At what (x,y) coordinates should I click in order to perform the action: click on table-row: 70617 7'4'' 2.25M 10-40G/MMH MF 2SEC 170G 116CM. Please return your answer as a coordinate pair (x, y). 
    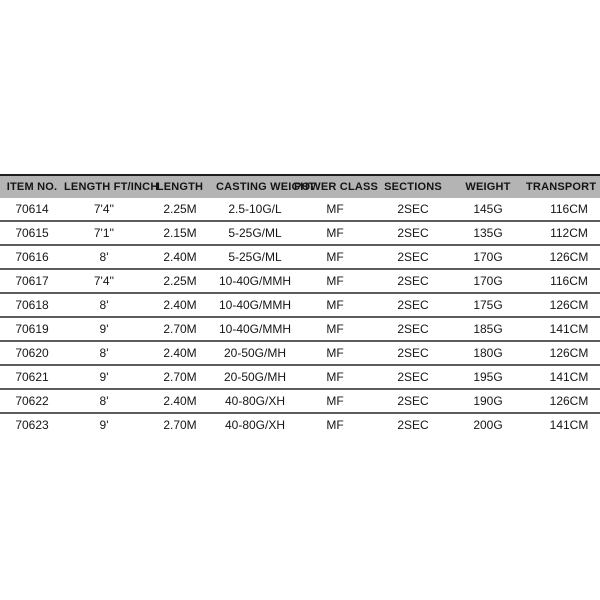
    Looking at the image, I should click on (300, 281).